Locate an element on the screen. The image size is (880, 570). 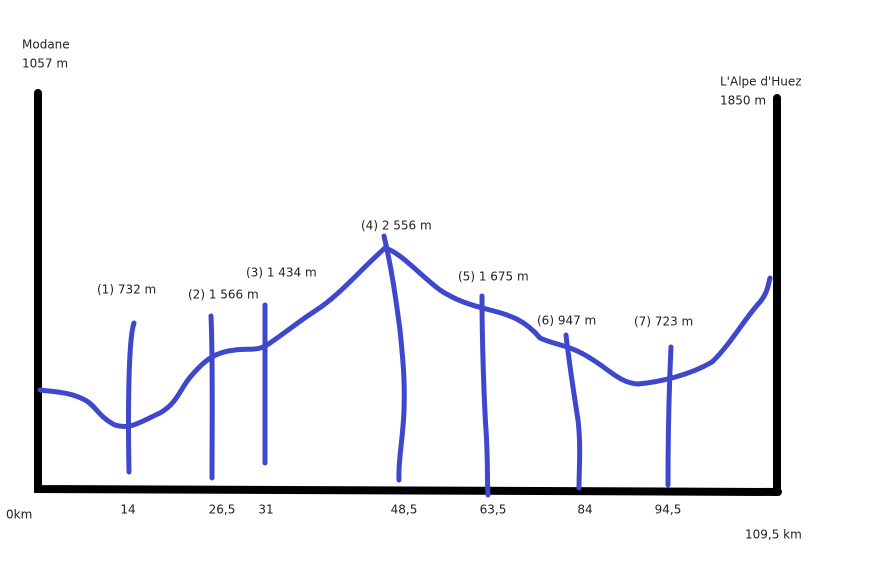
start-km: 0km is located at coordinates (19, 515).